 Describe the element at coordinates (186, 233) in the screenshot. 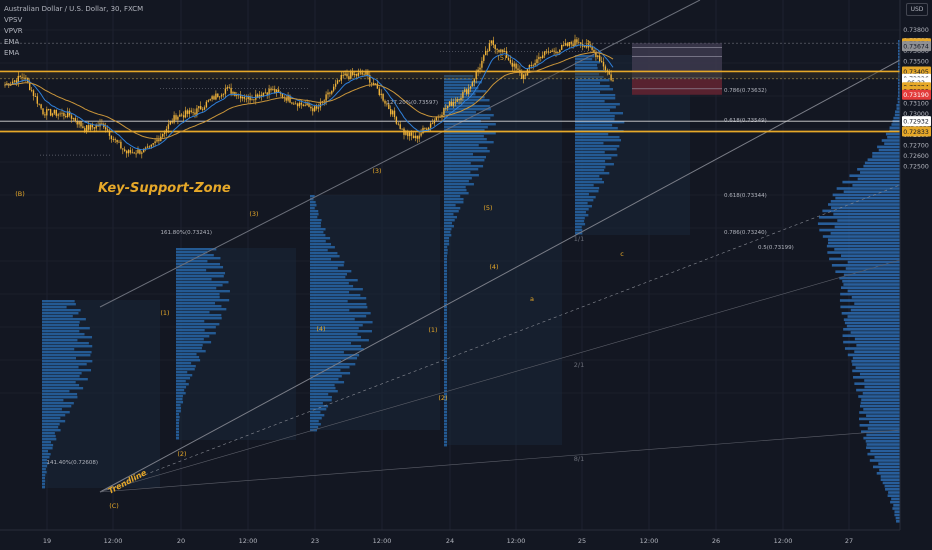

I see `fib-label: 161.80%(0.73241)` at that location.